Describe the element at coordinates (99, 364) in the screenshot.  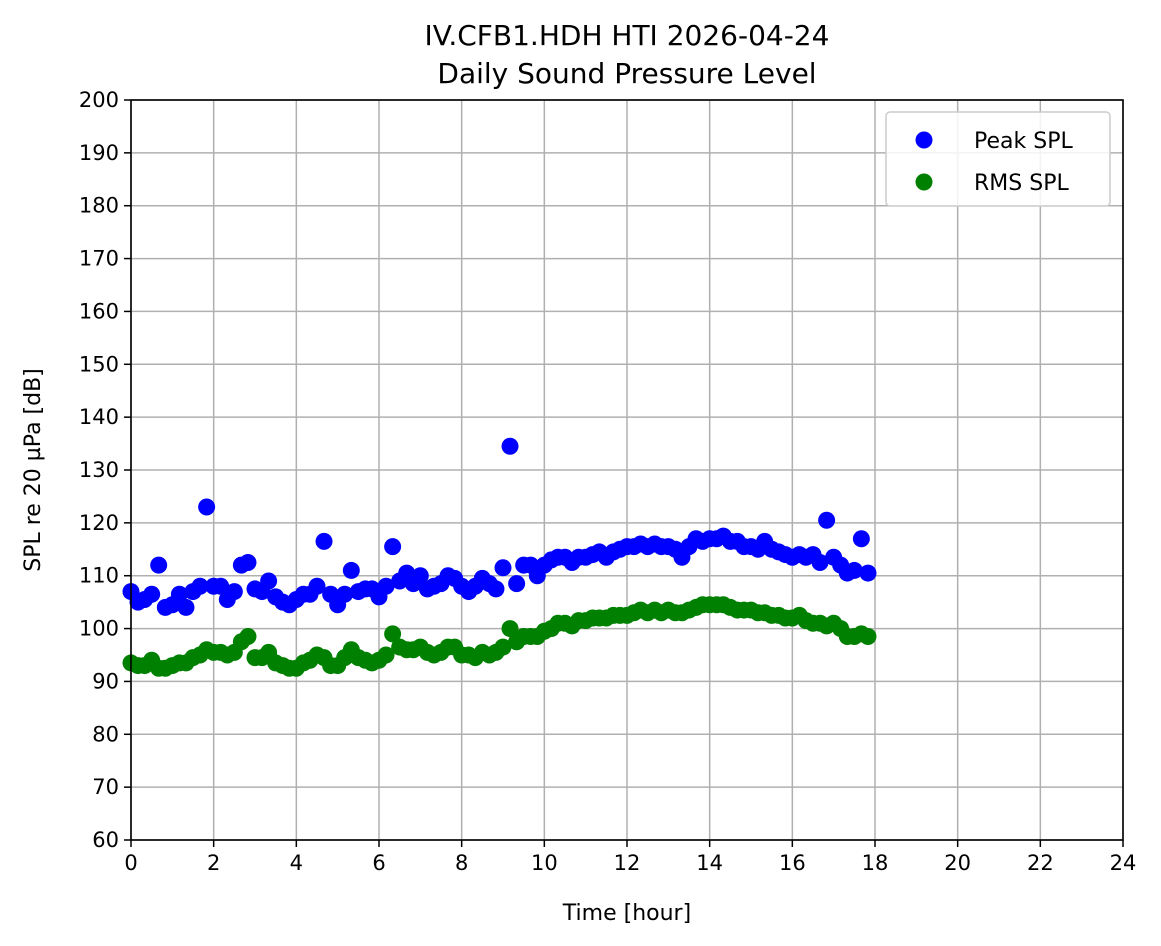
I see `y-tick-label: 150` at that location.